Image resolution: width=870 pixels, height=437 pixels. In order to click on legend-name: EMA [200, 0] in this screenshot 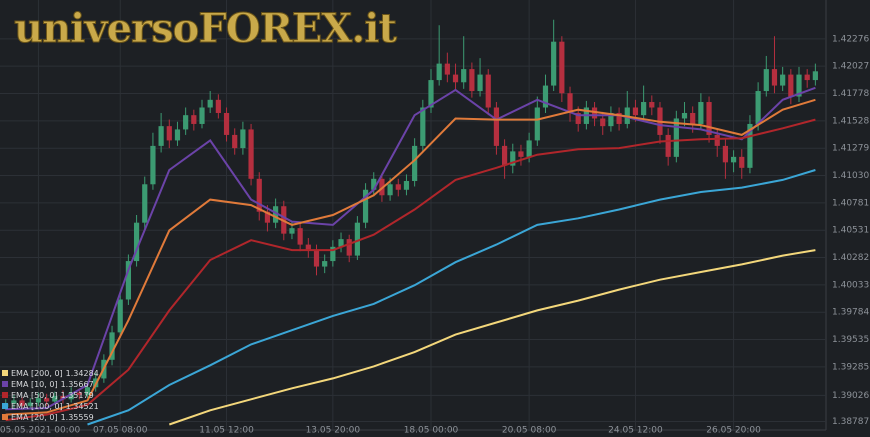, I will do `click(37, 373)`.